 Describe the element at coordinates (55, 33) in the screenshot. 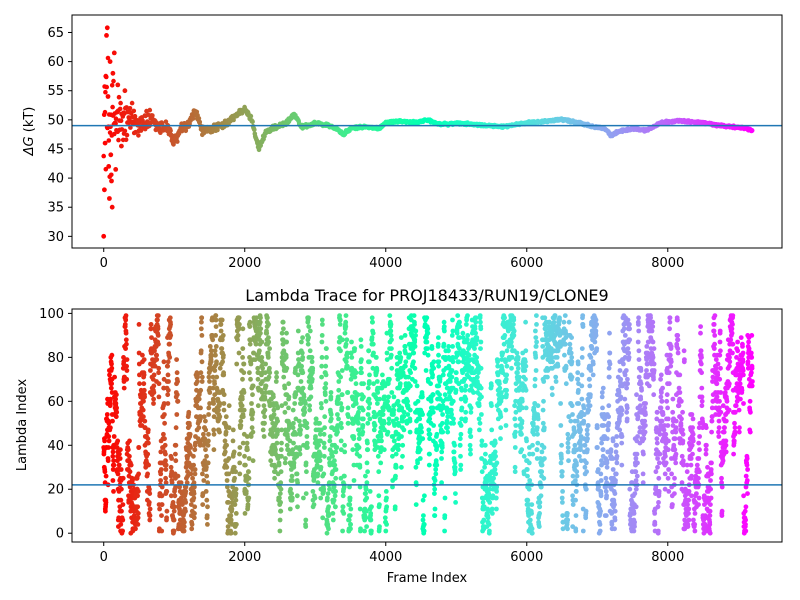

I see `delta-g-y-tick-label: 65` at that location.